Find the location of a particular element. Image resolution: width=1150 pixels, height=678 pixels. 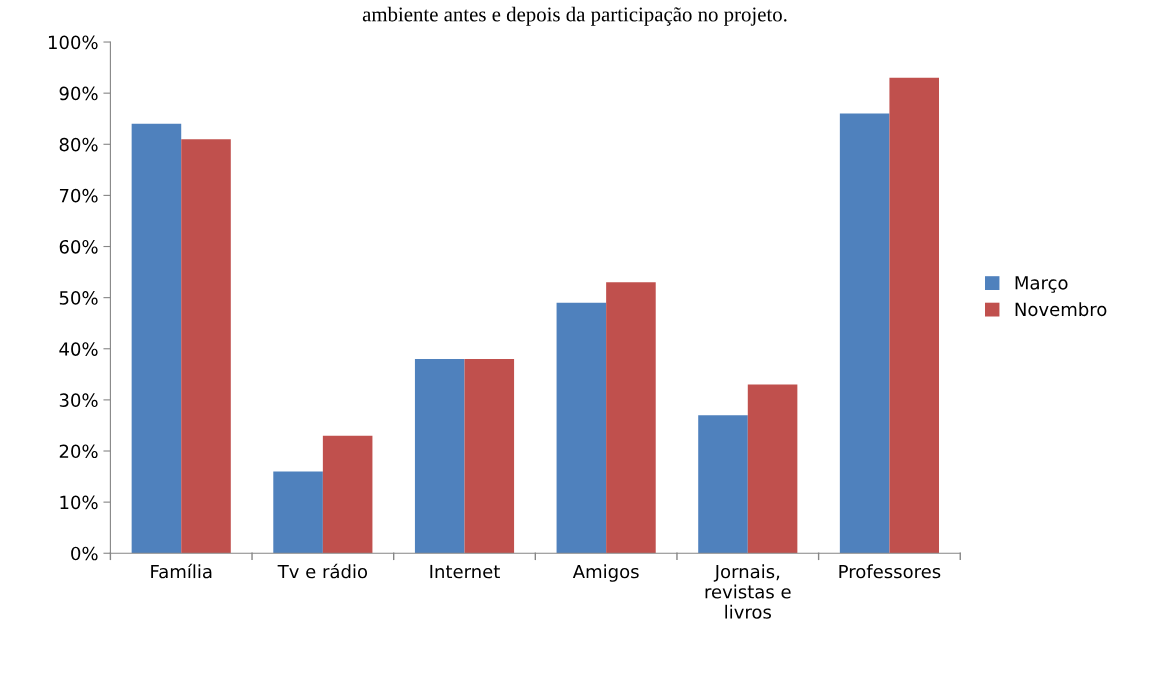

x-tick-label: Jornais, revistas e livros is located at coordinates (748, 591).